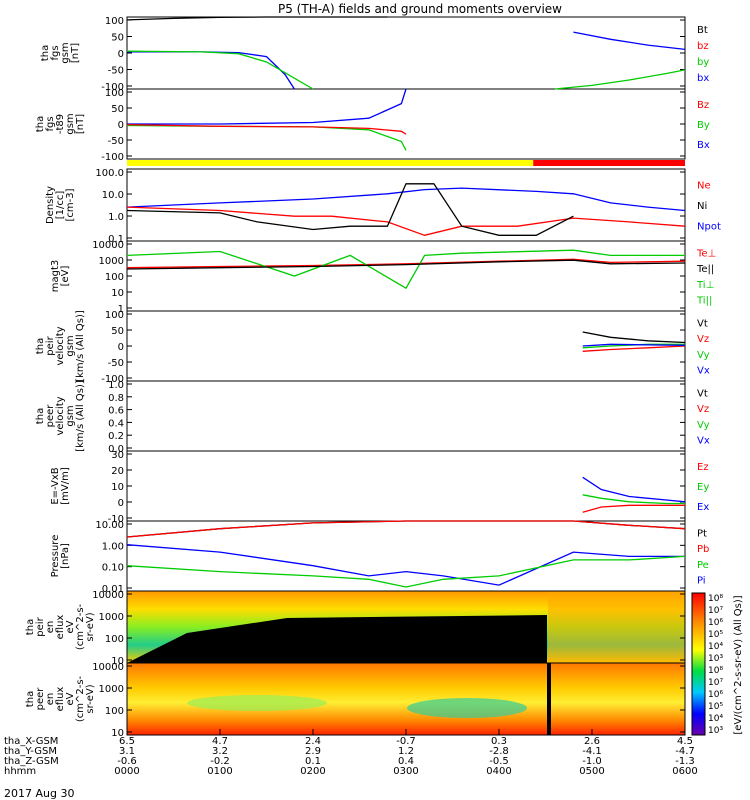  Describe the element at coordinates (702, 534) in the screenshot. I see `legend-entry: Pt` at that location.